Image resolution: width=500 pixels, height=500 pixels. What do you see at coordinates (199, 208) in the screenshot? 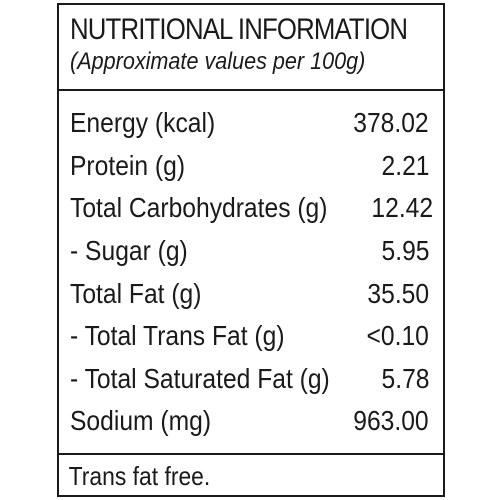
I see `nutrient-name: Total Carbohydrates (g)` at bounding box center [199, 208].